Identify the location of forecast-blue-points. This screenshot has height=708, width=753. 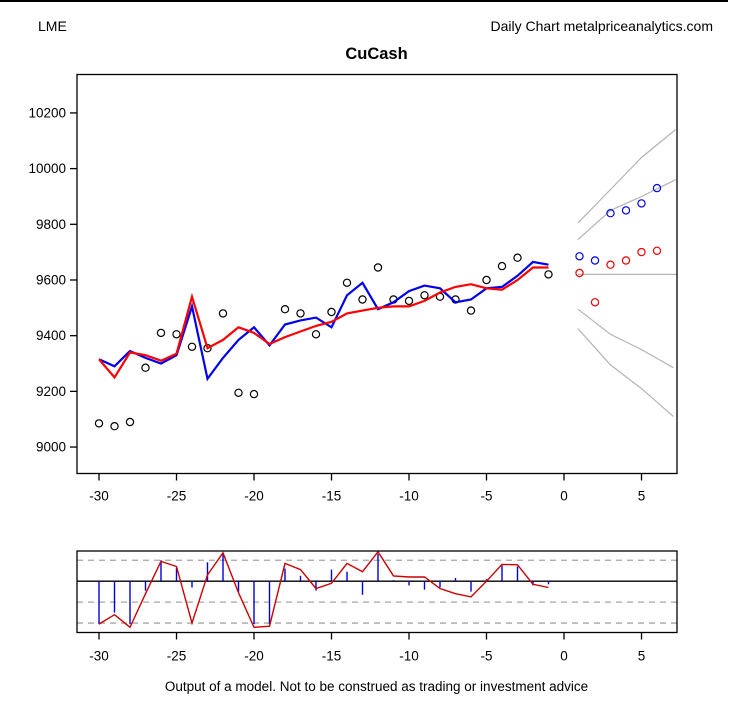
(618, 224).